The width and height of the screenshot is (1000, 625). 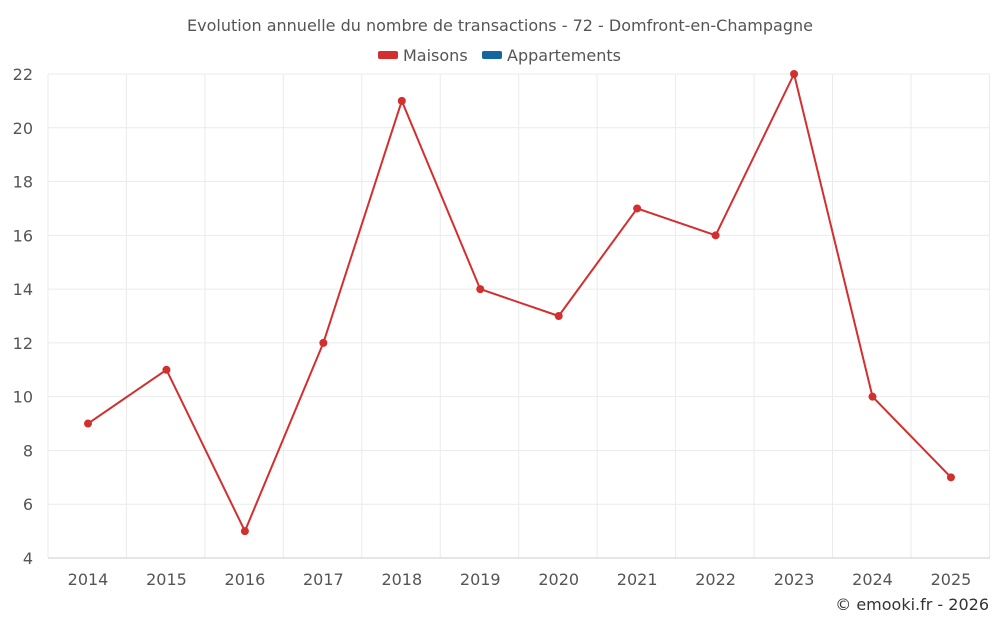 I want to click on legend-item-appartements: Appartements, so click(x=551, y=55).